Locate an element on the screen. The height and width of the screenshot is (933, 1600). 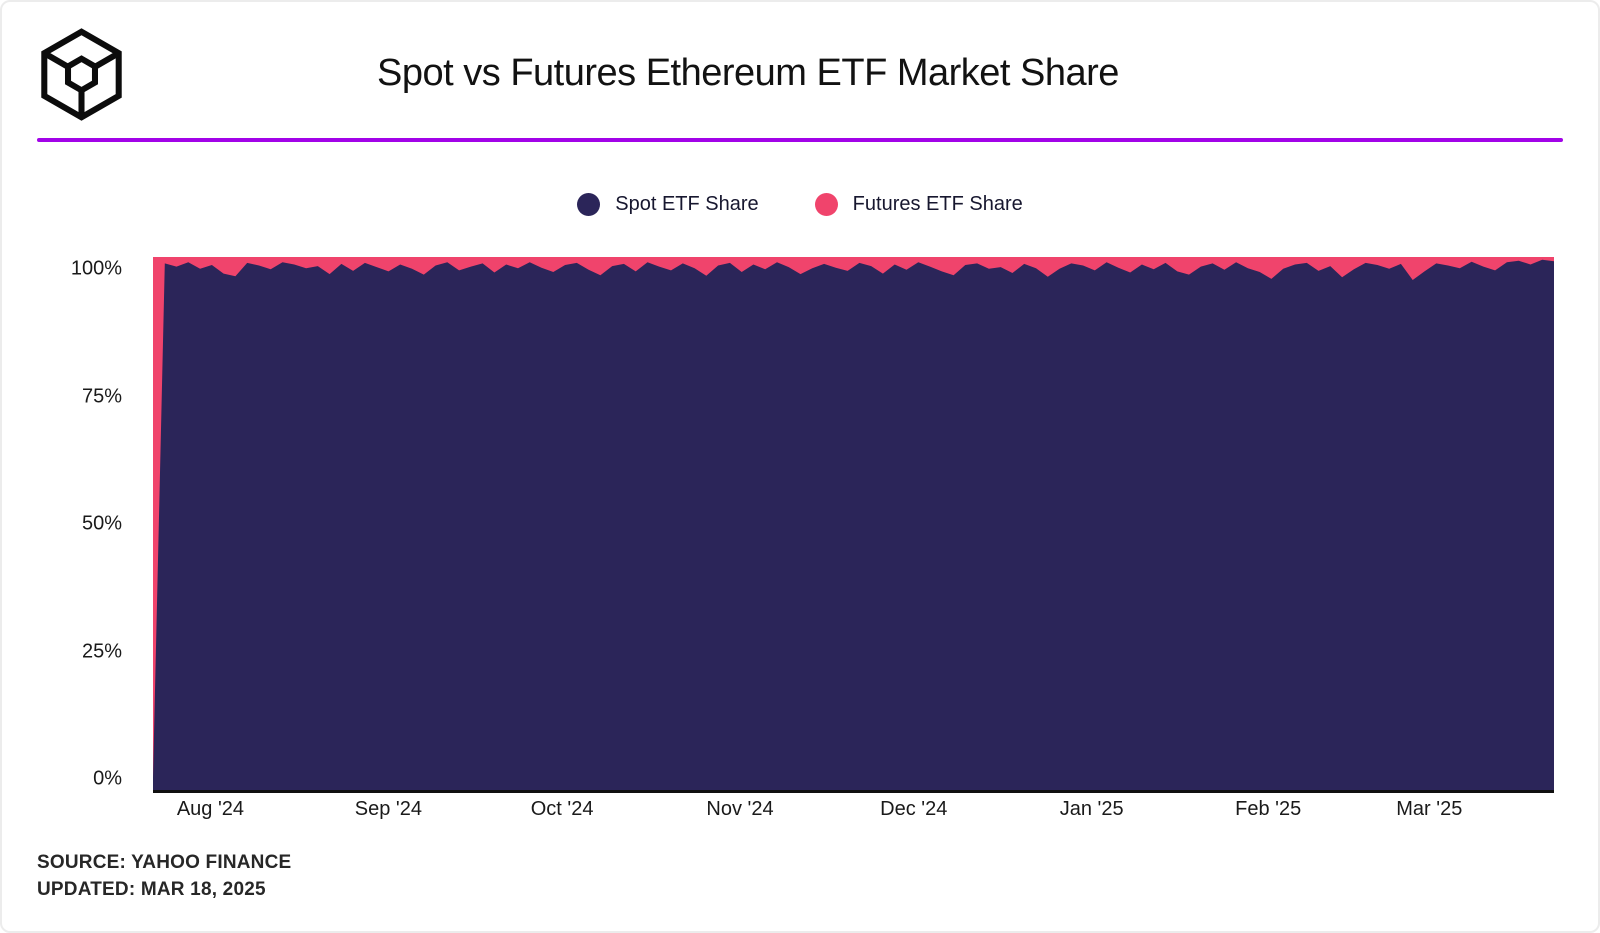
x-tick-label: Nov '24 is located at coordinates (740, 809).